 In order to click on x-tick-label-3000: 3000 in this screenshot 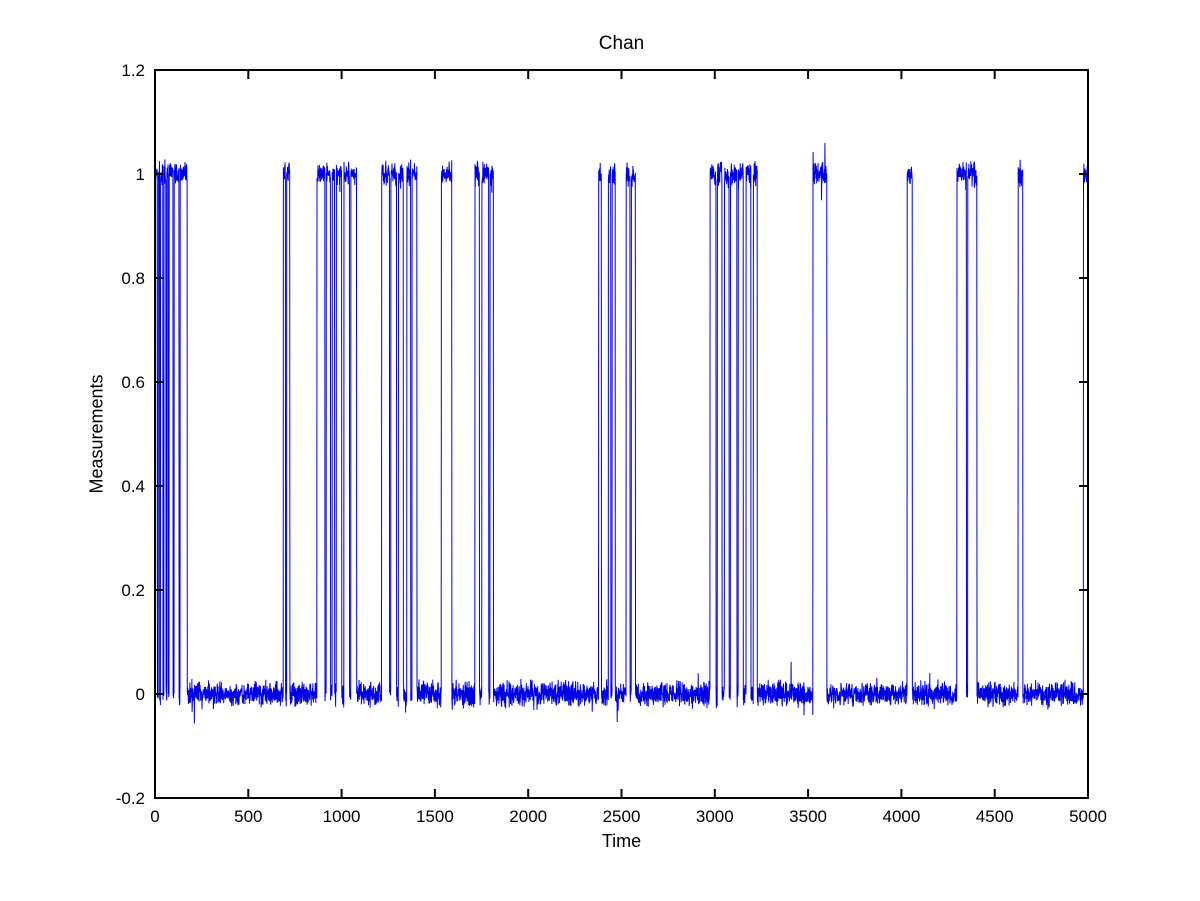, I will do `click(715, 816)`.